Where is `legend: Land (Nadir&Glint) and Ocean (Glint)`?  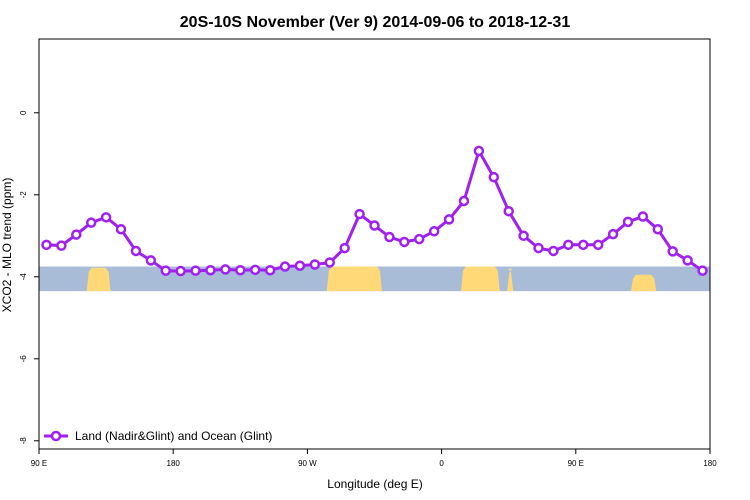
legend: Land (Nadir&Glint) and Ocean (Glint) is located at coordinates (158, 436).